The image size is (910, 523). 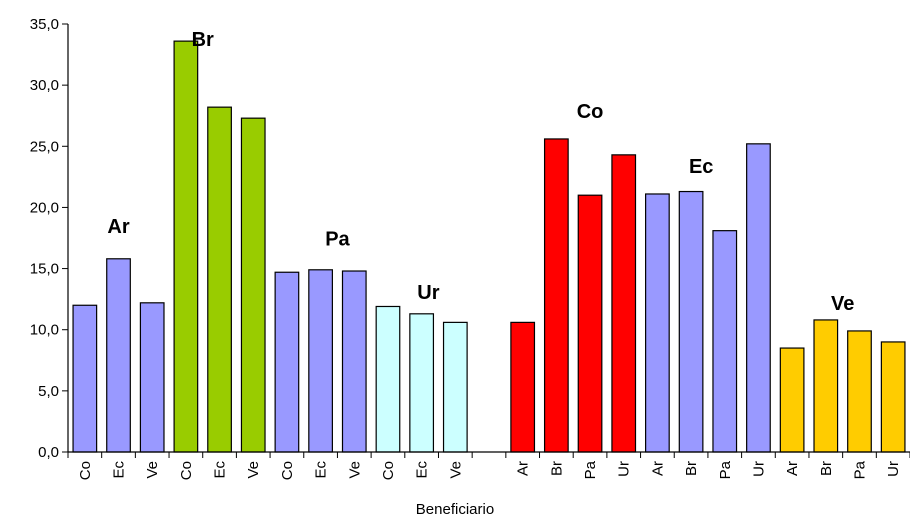 I want to click on group-label: Ec, so click(x=701, y=167).